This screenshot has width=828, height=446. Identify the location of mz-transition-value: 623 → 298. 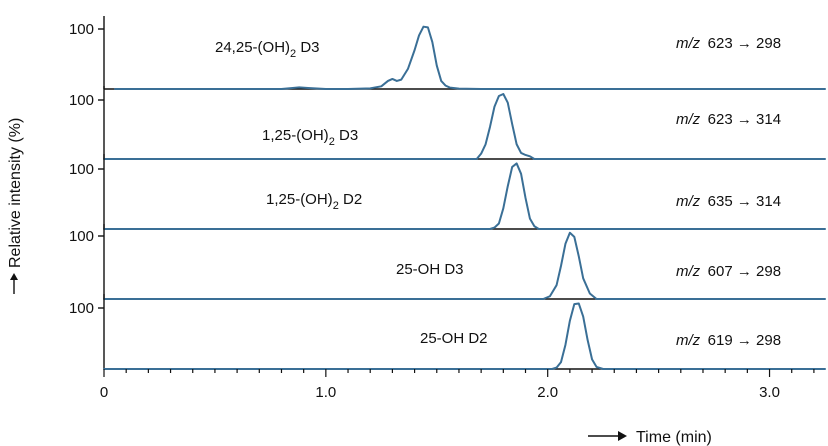
(740, 43).